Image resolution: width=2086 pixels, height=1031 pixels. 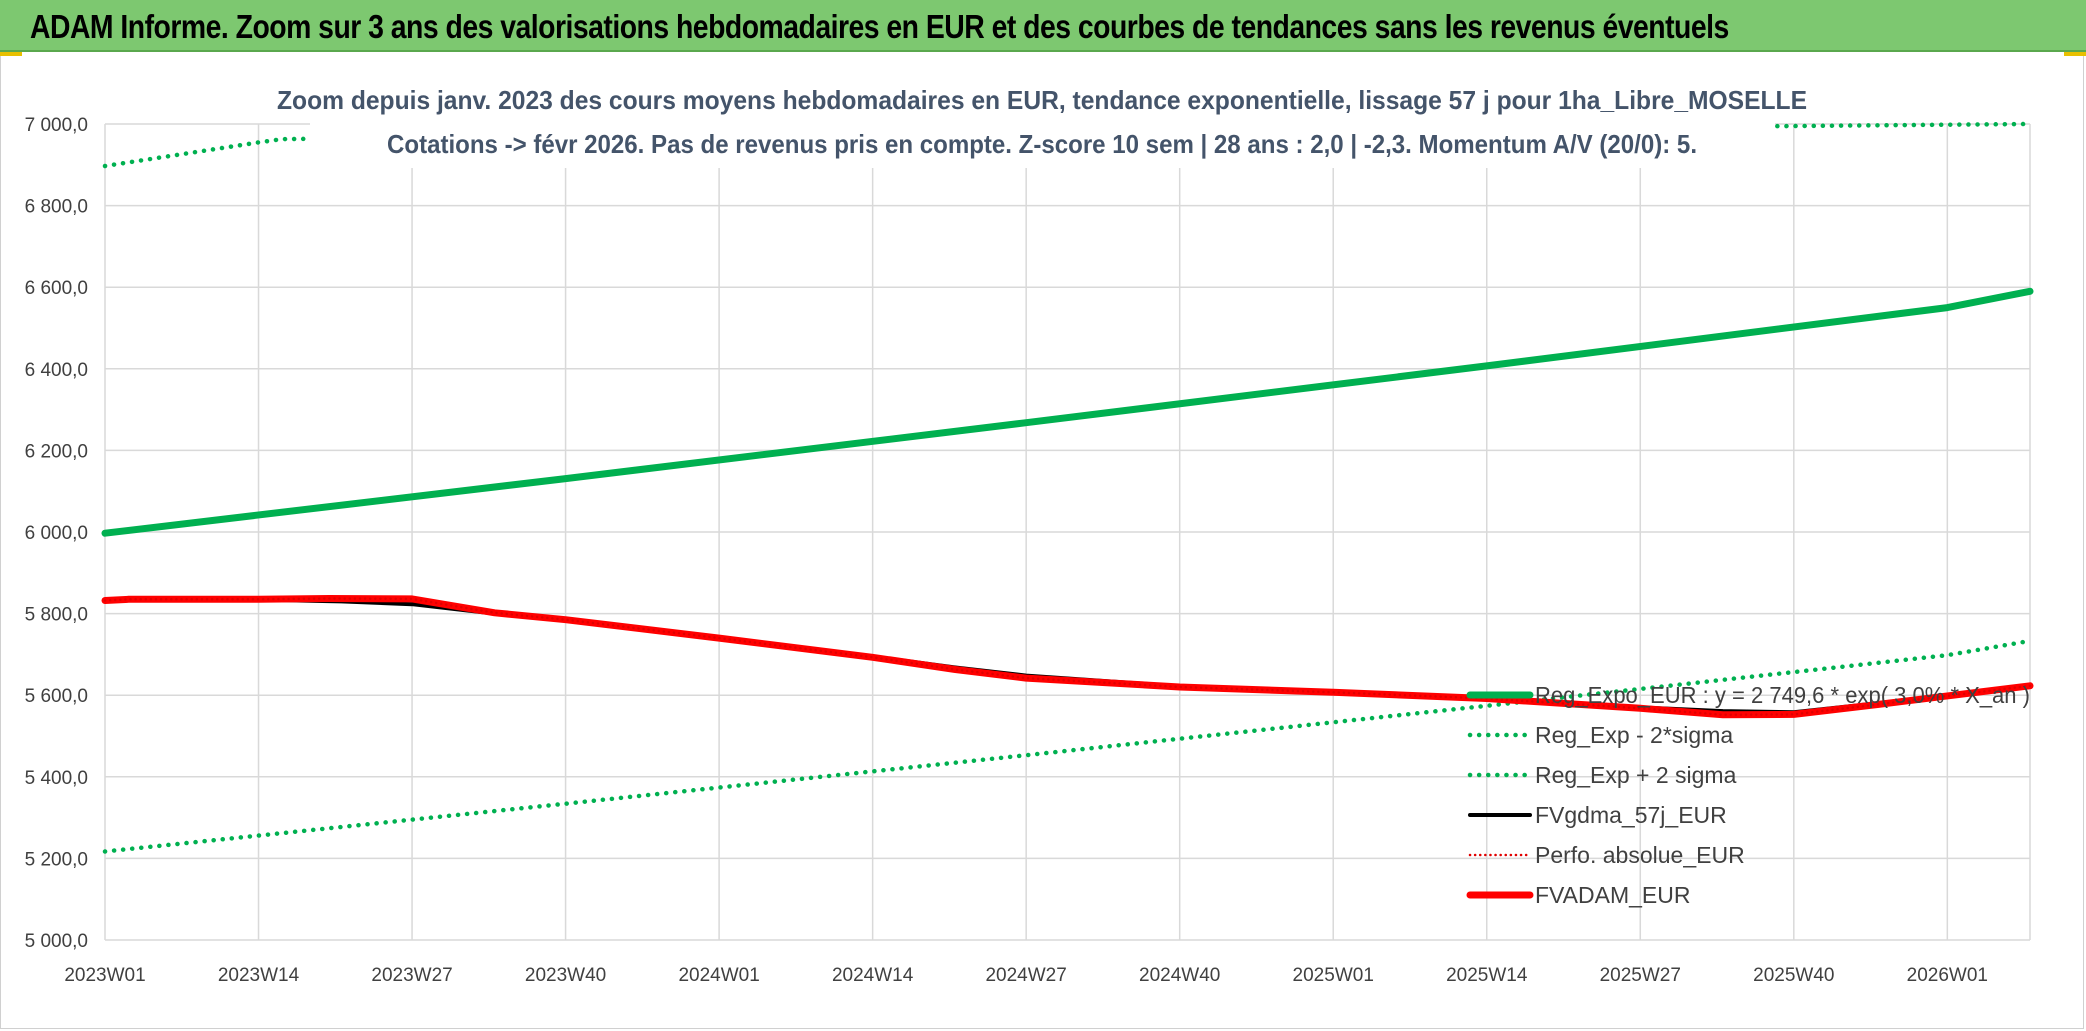 I want to click on x-tick-label: 2024W01, so click(x=718, y=975).